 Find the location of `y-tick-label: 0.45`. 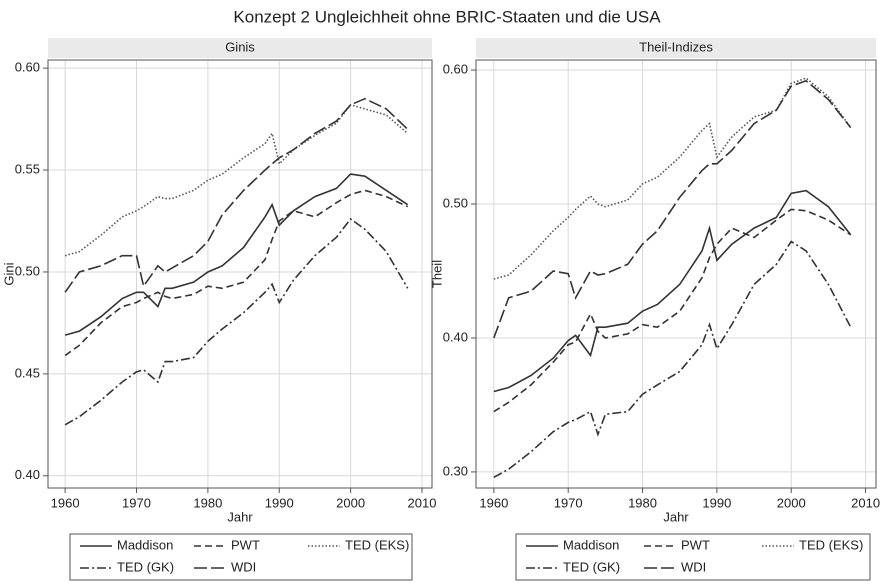

y-tick-label: 0.45 is located at coordinates (27, 372).